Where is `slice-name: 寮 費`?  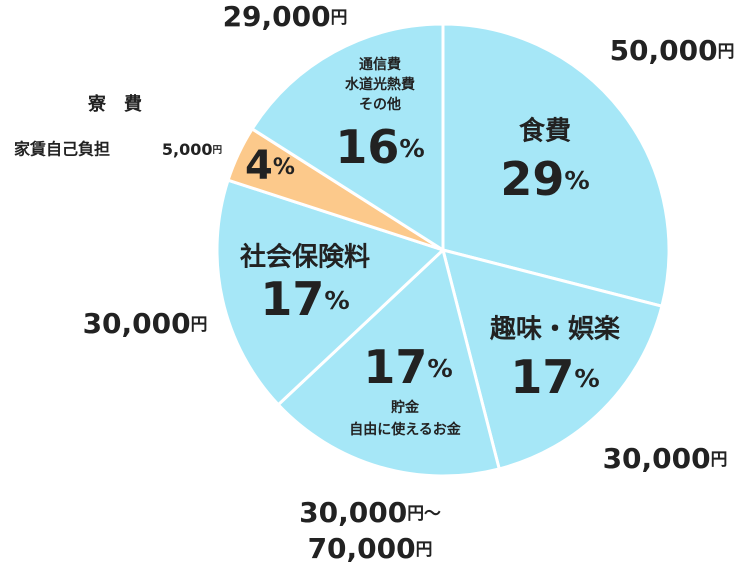 slice-name: 寮 費 is located at coordinates (114, 104).